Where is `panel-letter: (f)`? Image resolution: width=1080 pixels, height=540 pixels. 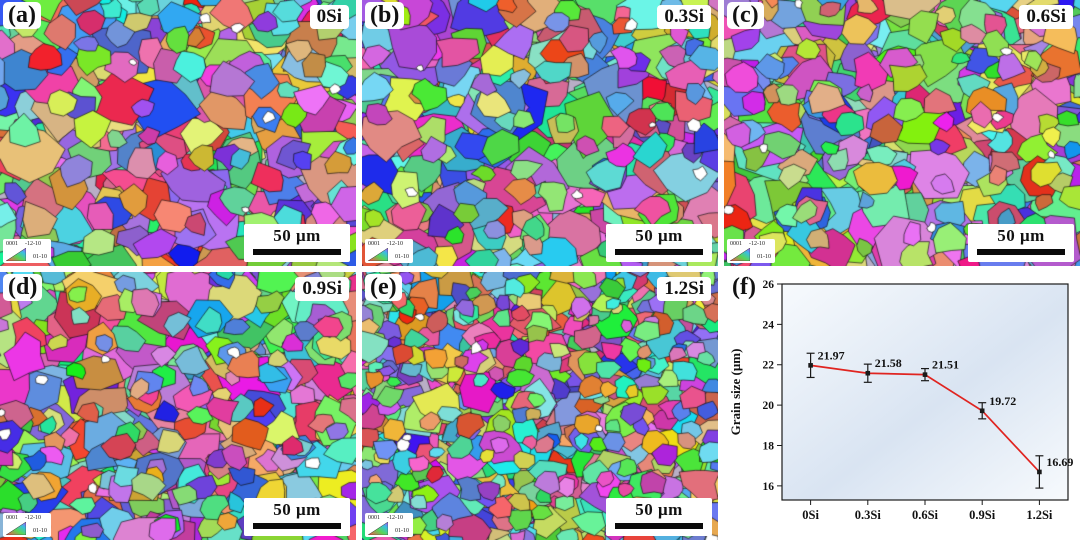 panel-letter: (f) is located at coordinates (744, 288).